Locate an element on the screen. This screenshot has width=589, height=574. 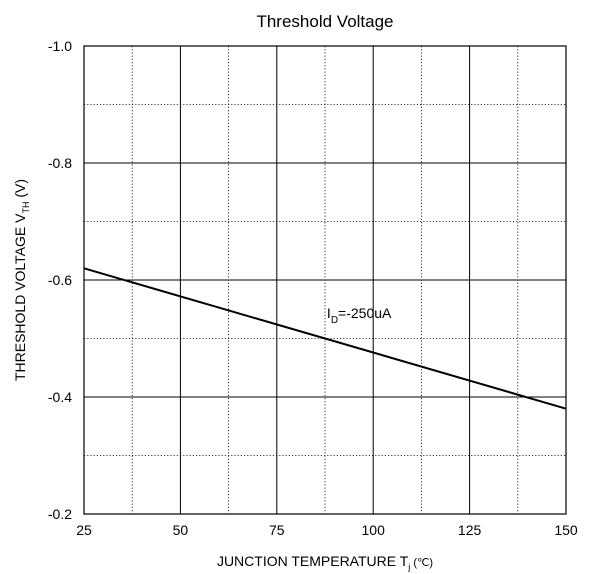
x-axis-label-unit: (℃) is located at coordinates (421, 563).